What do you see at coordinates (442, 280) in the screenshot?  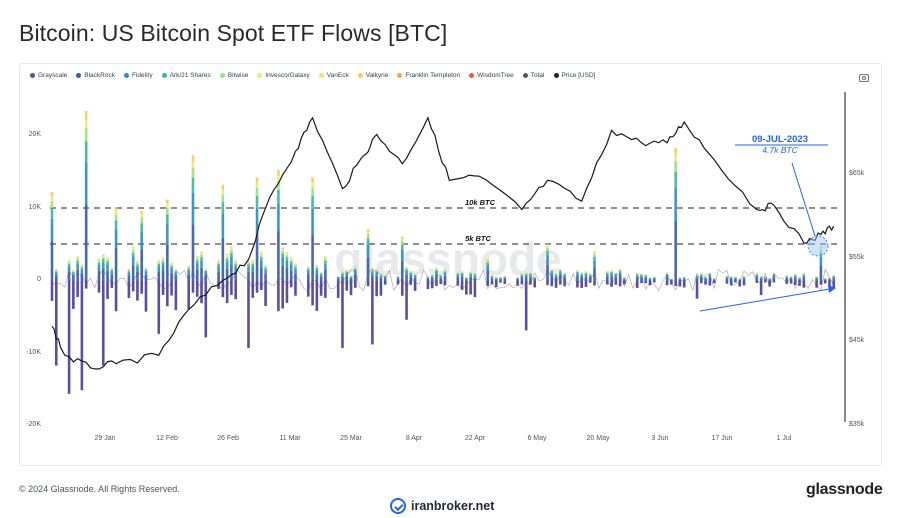 I see `total-flow-line` at bounding box center [442, 280].